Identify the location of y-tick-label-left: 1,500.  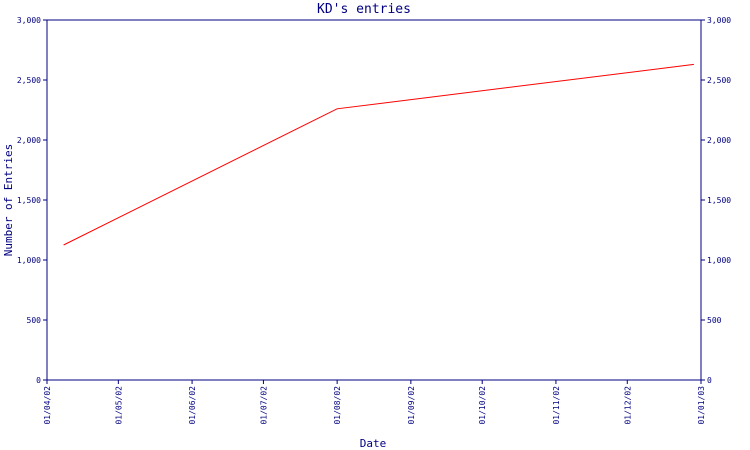
(29, 200).